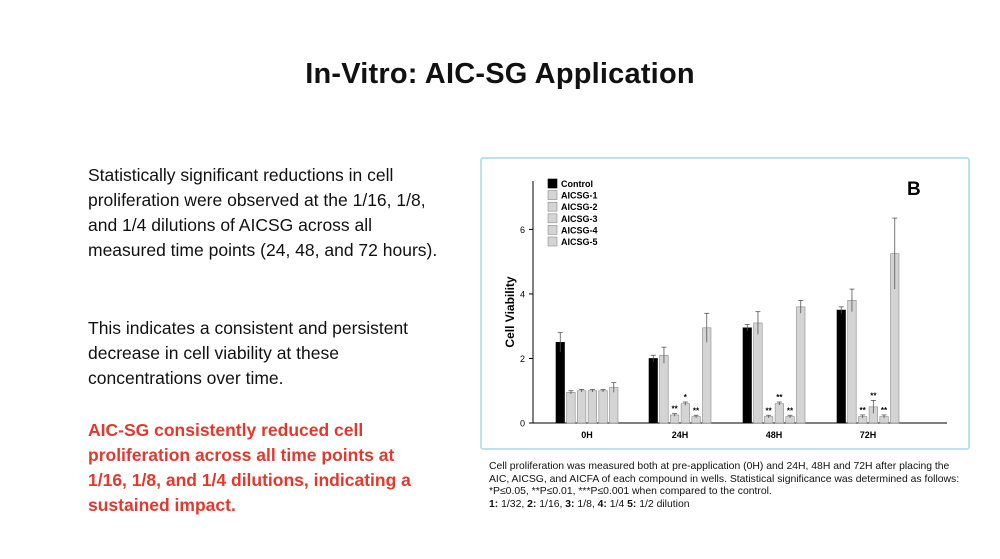 The height and width of the screenshot is (559, 1000). Describe the element at coordinates (522, 359) in the screenshot. I see `y-tick-label: 2` at that location.